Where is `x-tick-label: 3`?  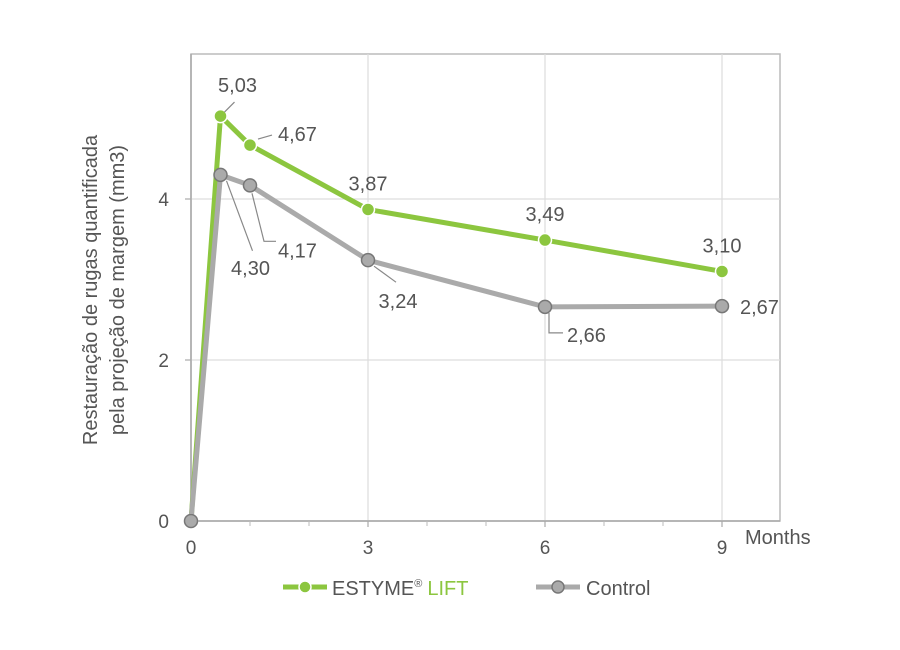
x-tick-label: 3 is located at coordinates (368, 548).